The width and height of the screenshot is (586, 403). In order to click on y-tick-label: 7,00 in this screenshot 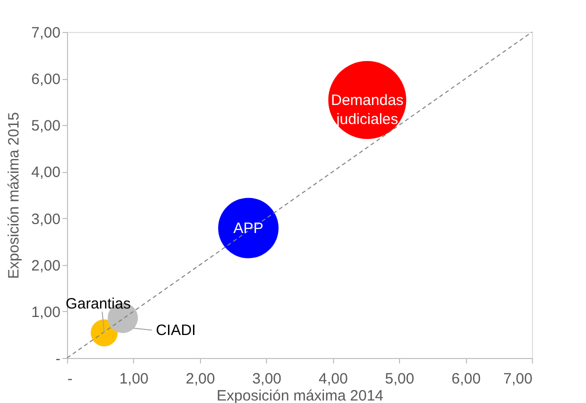, I will do `click(45, 33)`.